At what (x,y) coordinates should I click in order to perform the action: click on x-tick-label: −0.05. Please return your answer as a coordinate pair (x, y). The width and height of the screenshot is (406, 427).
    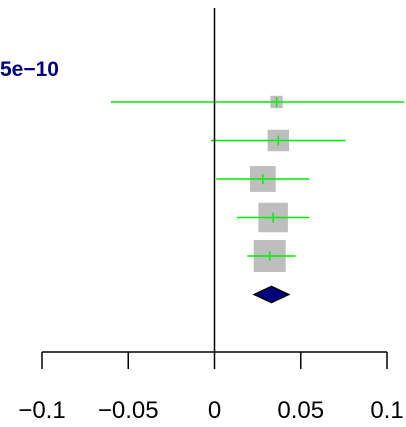
    Looking at the image, I should click on (128, 410).